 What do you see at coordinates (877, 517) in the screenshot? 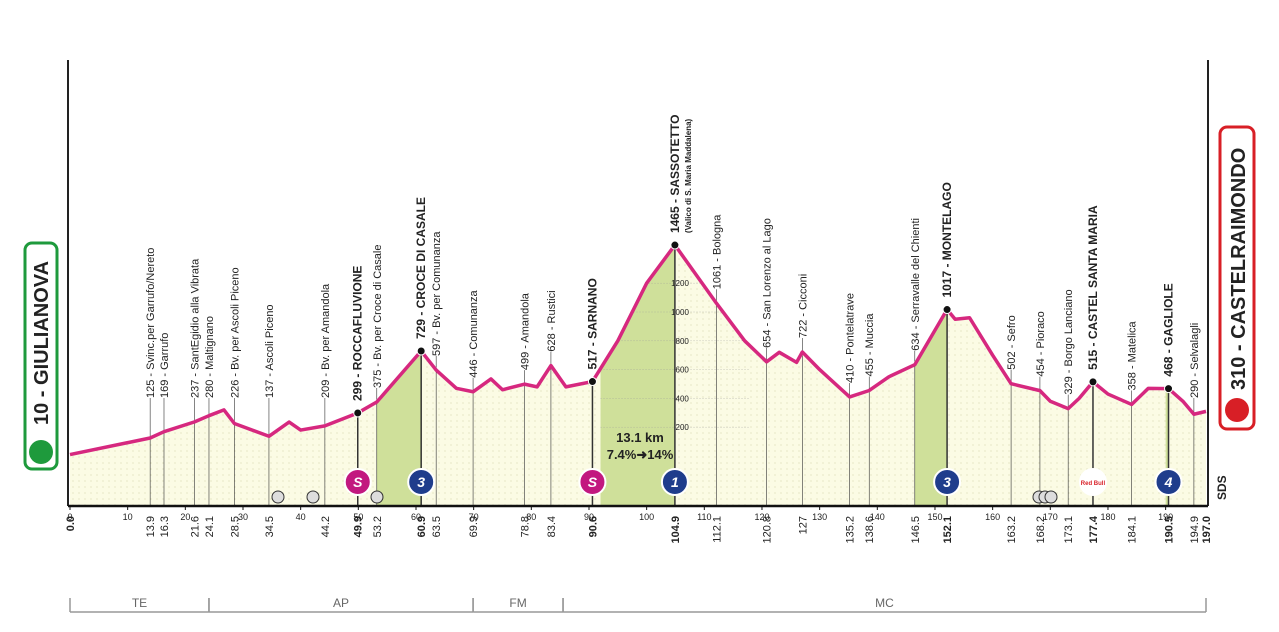
I see `x-tick-label: 140` at bounding box center [877, 517].